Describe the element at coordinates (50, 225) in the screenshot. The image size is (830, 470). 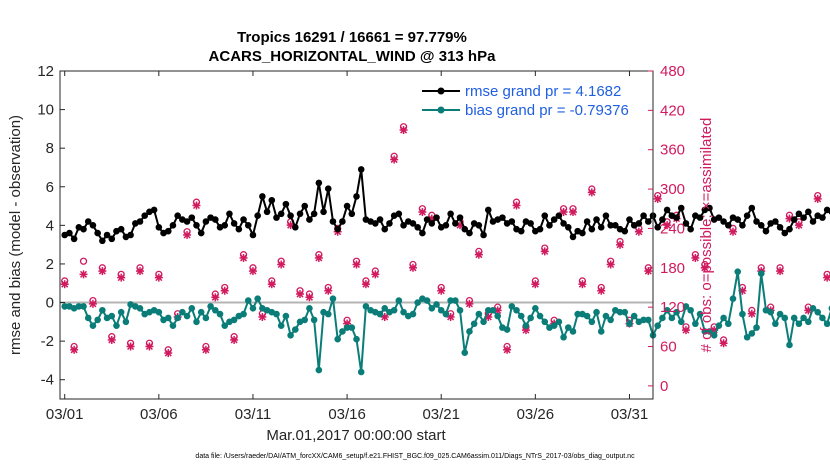
I see `y-tick-label: 4` at that location.